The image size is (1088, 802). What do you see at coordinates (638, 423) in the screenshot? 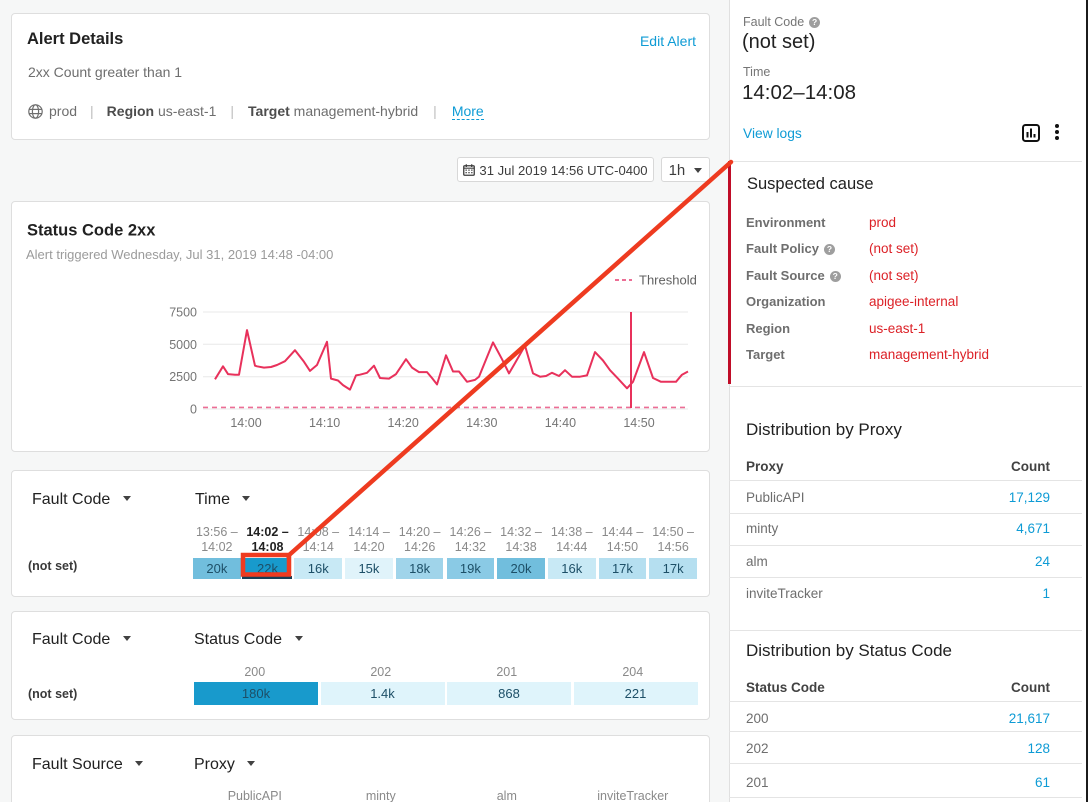
I see `svg-text: 14:50` at bounding box center [638, 423].